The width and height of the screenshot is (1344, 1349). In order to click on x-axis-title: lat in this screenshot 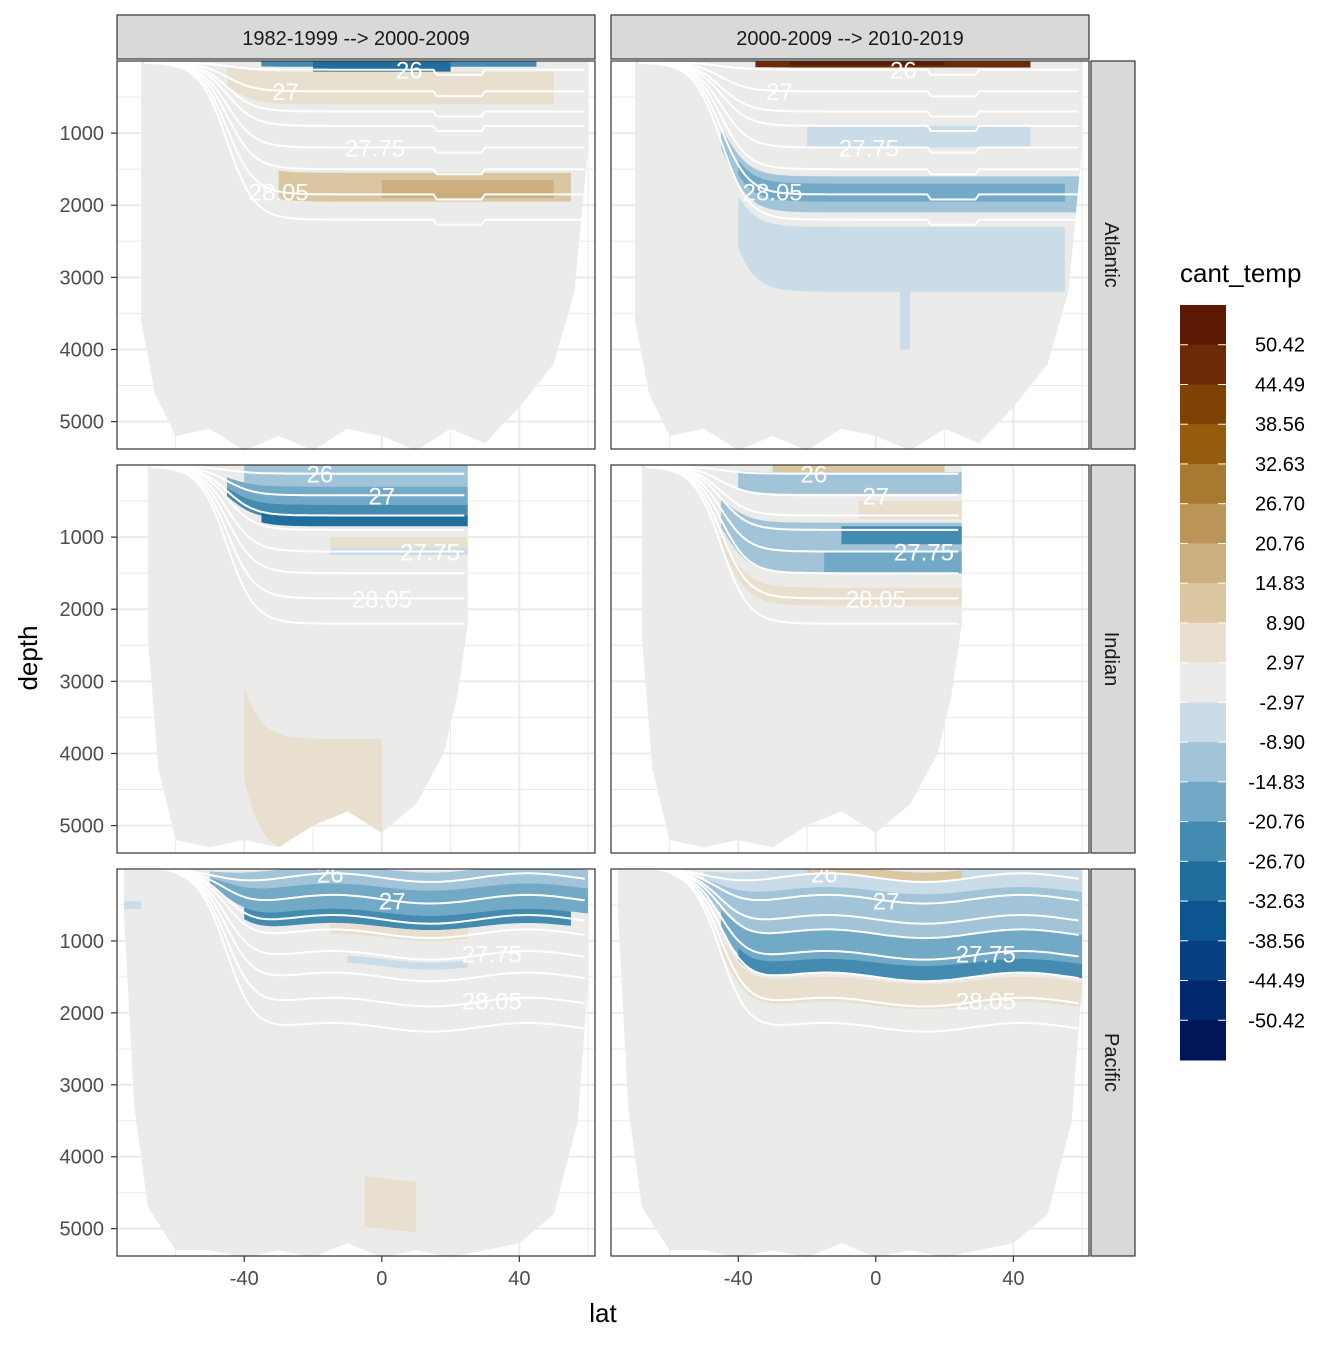, I will do `click(603, 1313)`.